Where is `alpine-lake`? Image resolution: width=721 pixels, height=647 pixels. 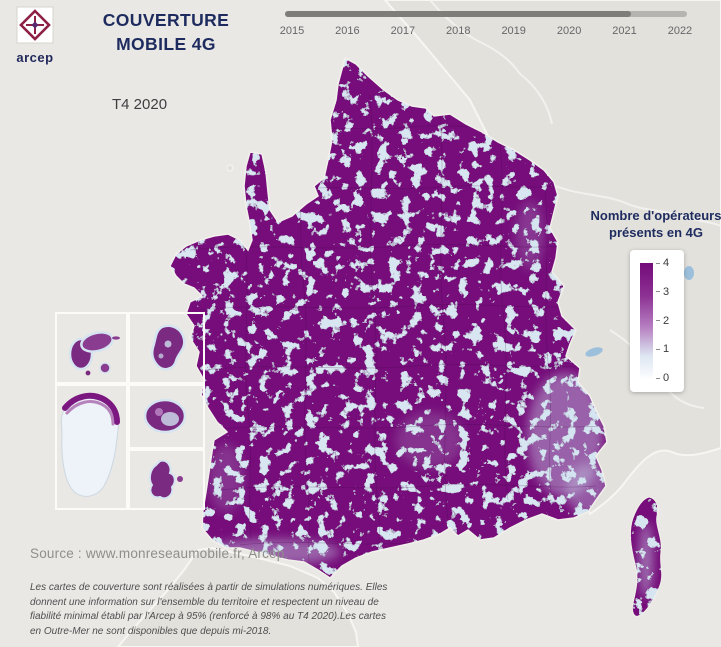
alpine-lake is located at coordinates (689, 273).